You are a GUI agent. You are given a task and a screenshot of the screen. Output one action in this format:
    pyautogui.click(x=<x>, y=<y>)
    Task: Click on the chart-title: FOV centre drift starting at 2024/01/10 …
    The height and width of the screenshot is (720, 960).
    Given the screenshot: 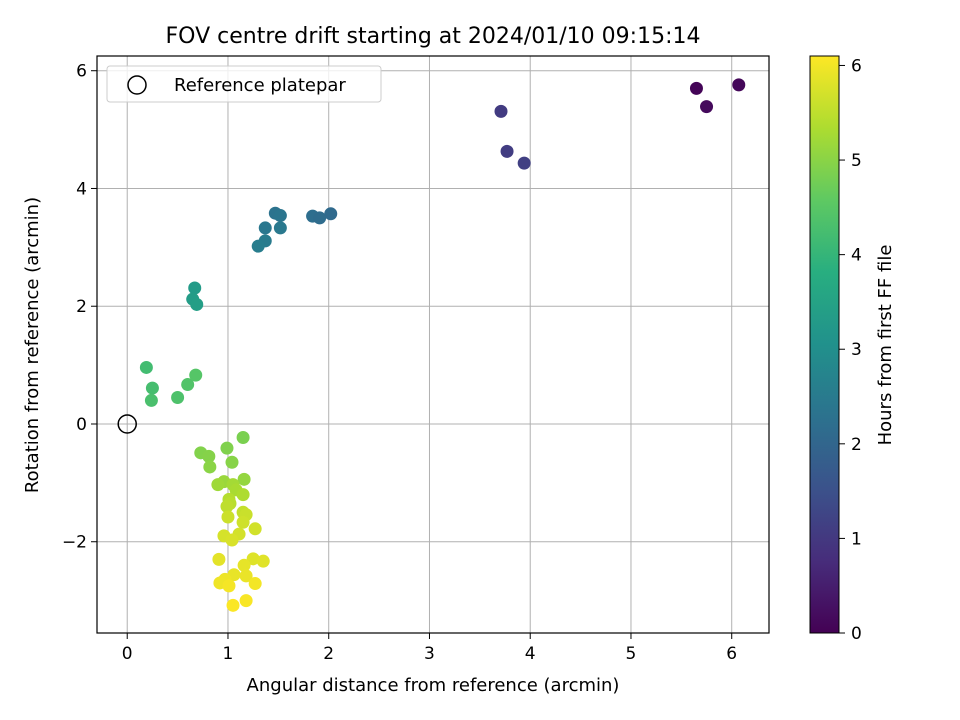 What is the action you would take?
    pyautogui.click(x=433, y=36)
    